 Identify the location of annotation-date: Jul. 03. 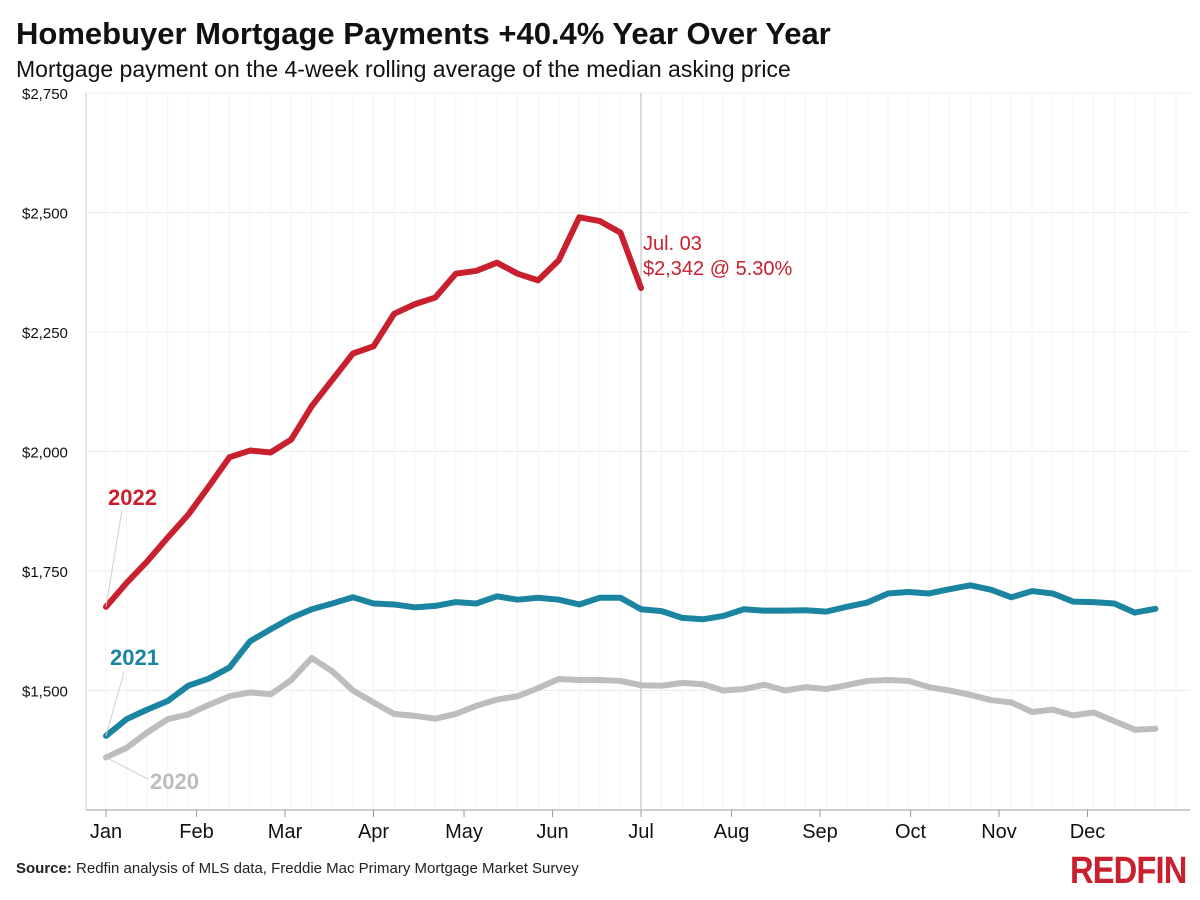
(672, 244).